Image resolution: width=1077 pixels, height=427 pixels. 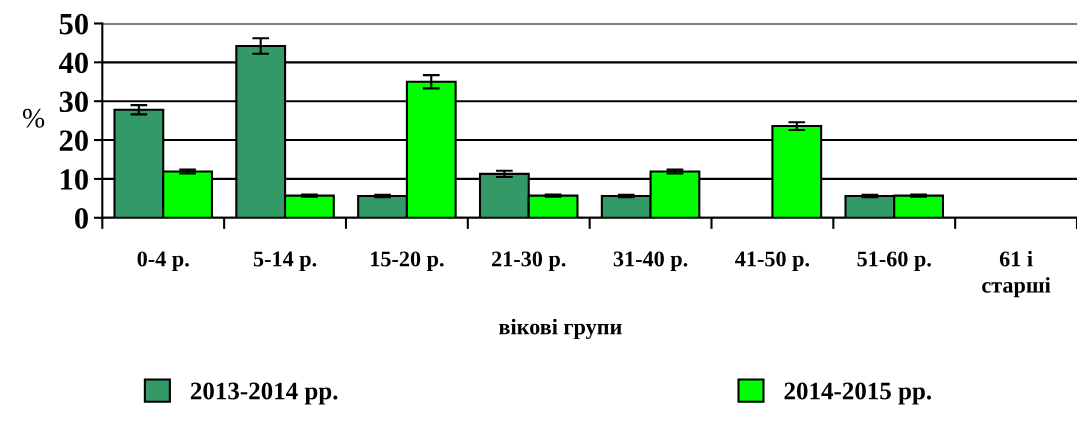 What do you see at coordinates (858, 393) in the screenshot?
I see `legend-label: 2014-2015 рр.` at bounding box center [858, 393].